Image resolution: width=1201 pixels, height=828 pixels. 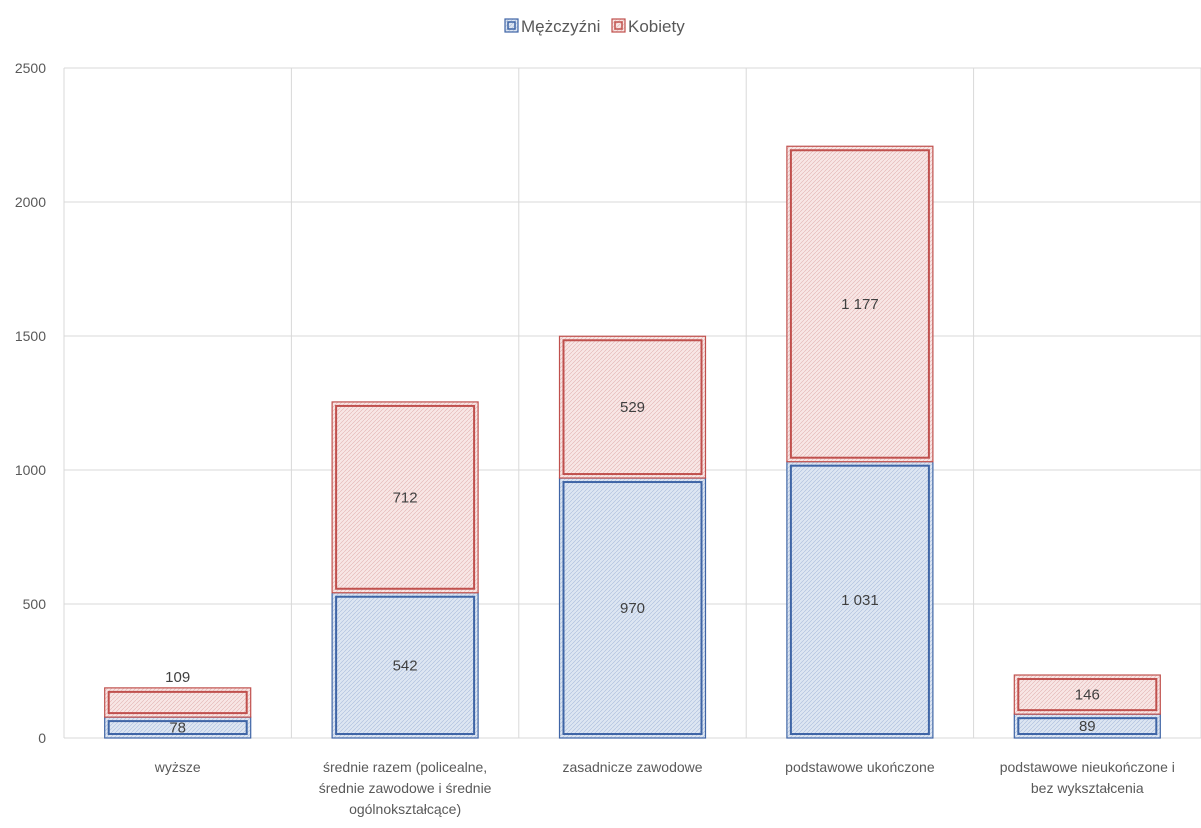 I want to click on y-tick-label-2000: 2000, so click(x=30, y=202).